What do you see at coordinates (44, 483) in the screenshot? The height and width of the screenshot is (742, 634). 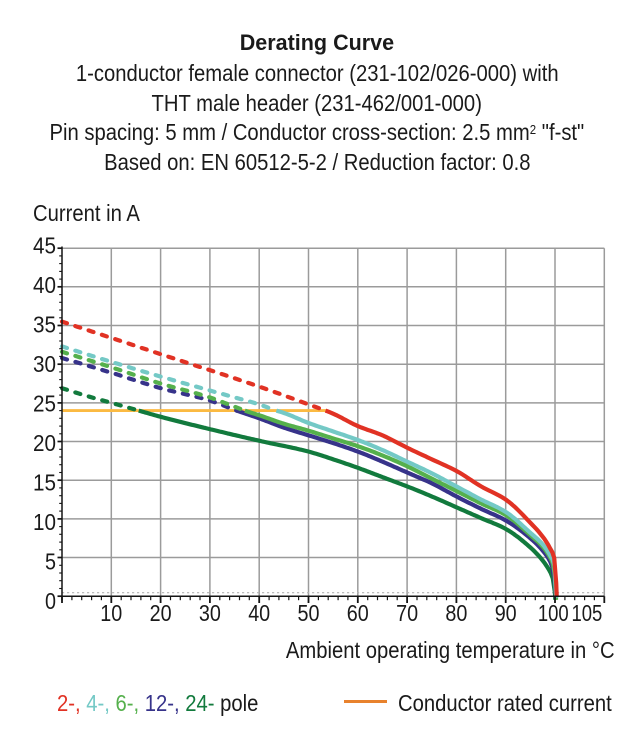 I see `svg-text: 15` at bounding box center [44, 483].